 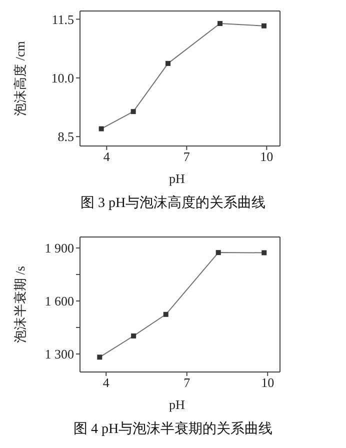 I want to click on y-tick-label: 1 300, so click(x=59, y=354).